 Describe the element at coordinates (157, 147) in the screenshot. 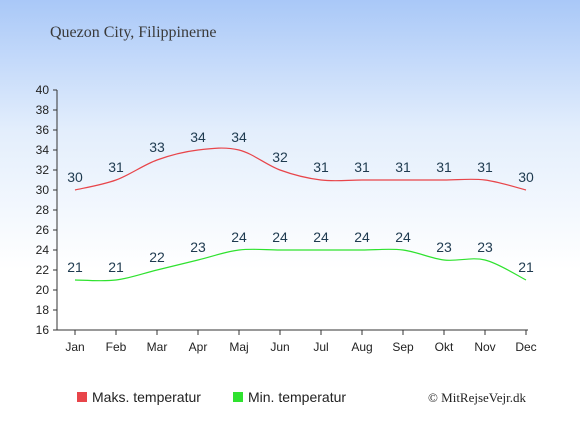

I see `data-label: 33` at that location.